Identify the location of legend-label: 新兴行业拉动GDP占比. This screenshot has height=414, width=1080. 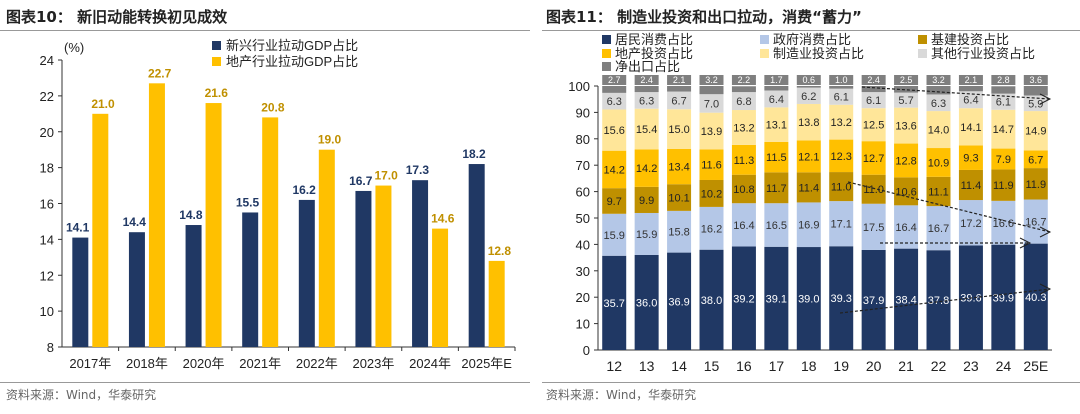
(292, 45).